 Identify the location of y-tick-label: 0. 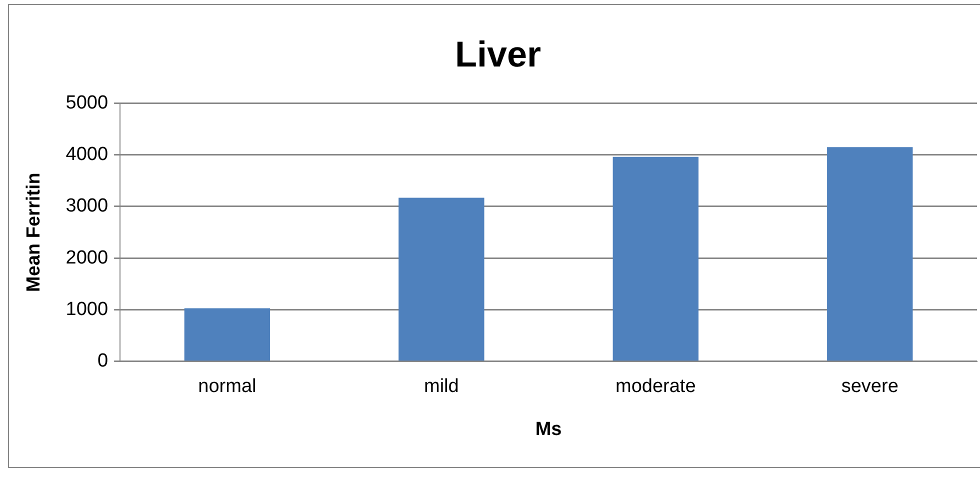
(102, 361).